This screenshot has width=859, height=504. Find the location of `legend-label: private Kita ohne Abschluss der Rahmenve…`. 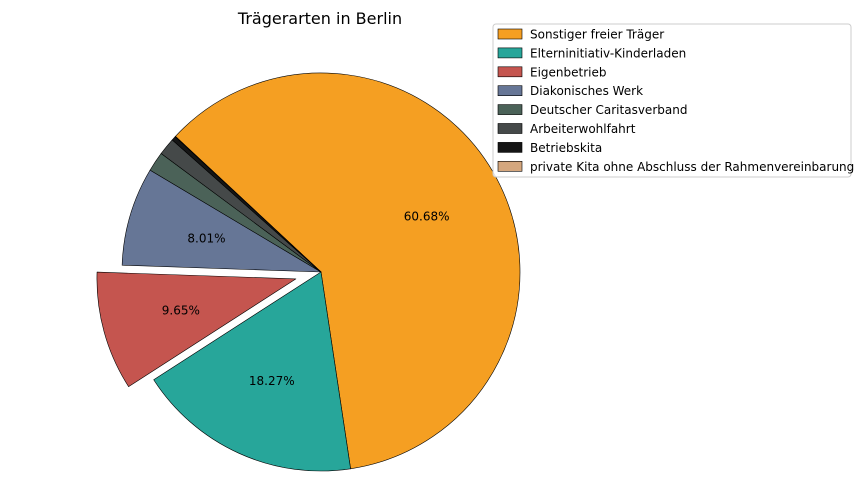

legend-label: private Kita ohne Abschluss der Rahmenve… is located at coordinates (692, 167).